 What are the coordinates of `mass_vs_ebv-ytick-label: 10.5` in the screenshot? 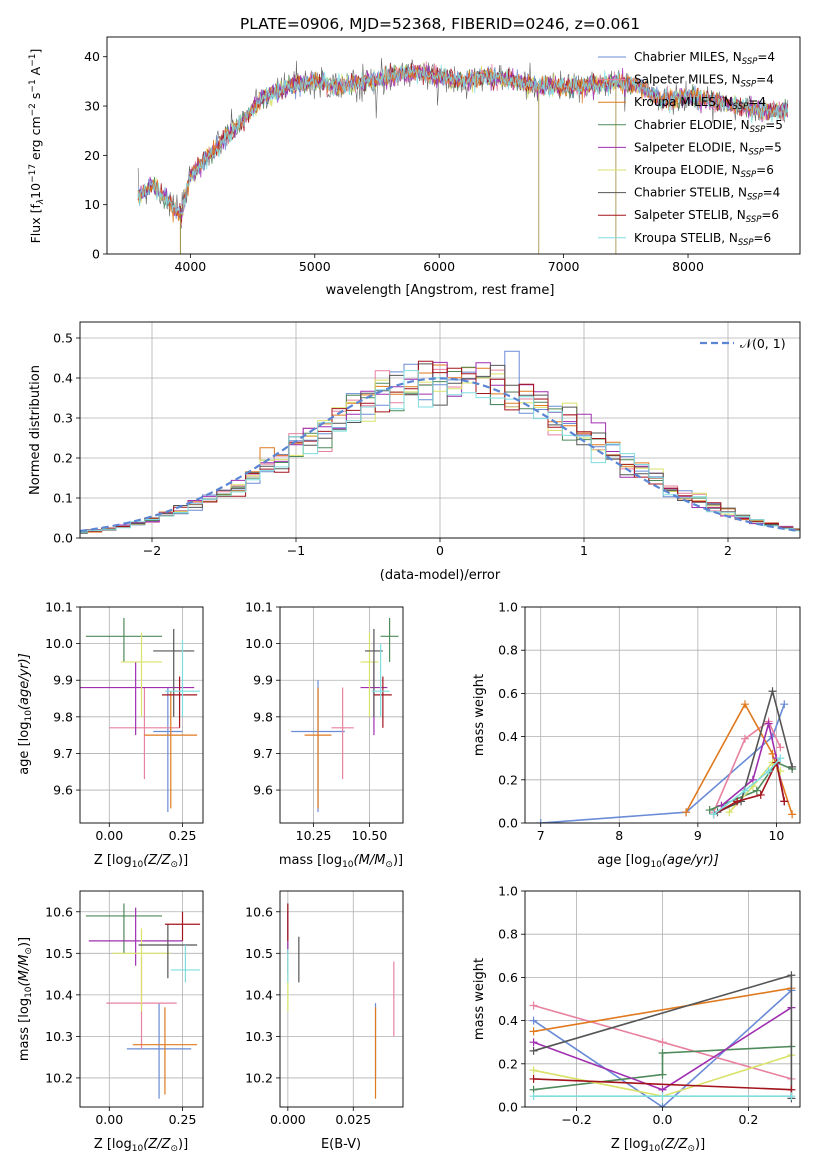 It's located at (259, 953).